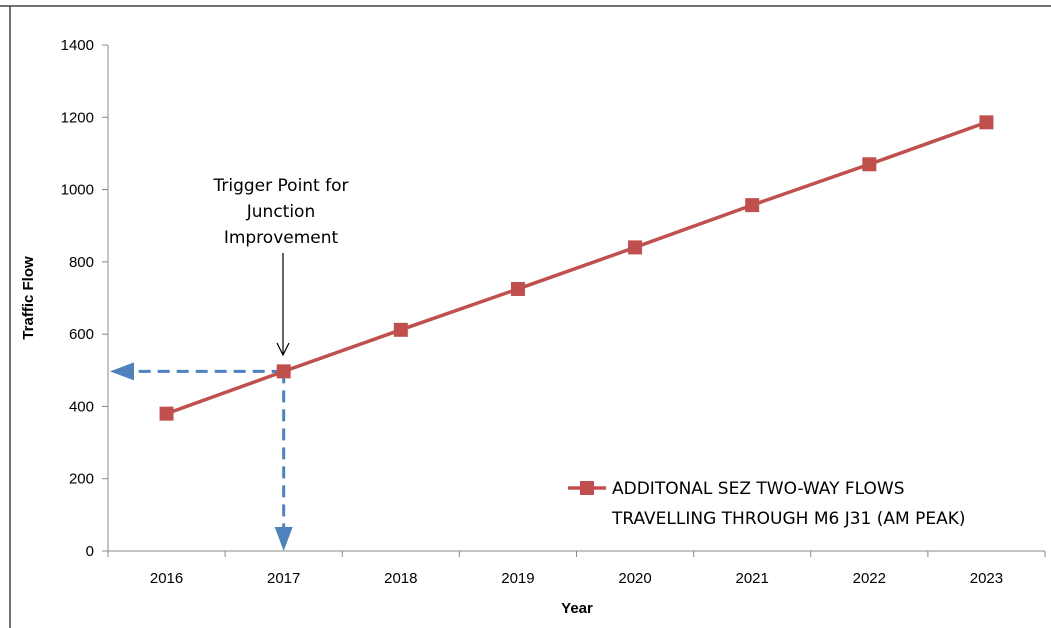  I want to click on legend-label-line-2: TRAVELLING THROUGH M6 J31 (AM PEAK), so click(788, 519).